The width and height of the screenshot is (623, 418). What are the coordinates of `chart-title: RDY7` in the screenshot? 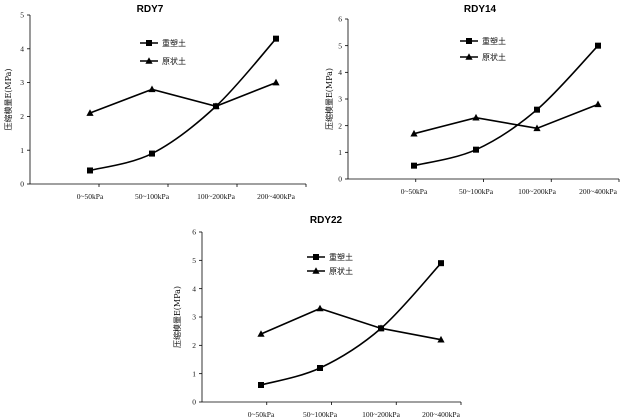 It's located at (150, 9).